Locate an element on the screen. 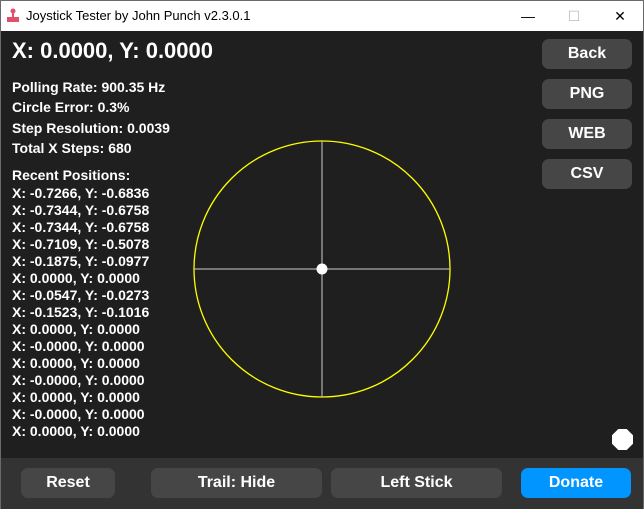 The image size is (644, 509). back-button: Back is located at coordinates (587, 54).